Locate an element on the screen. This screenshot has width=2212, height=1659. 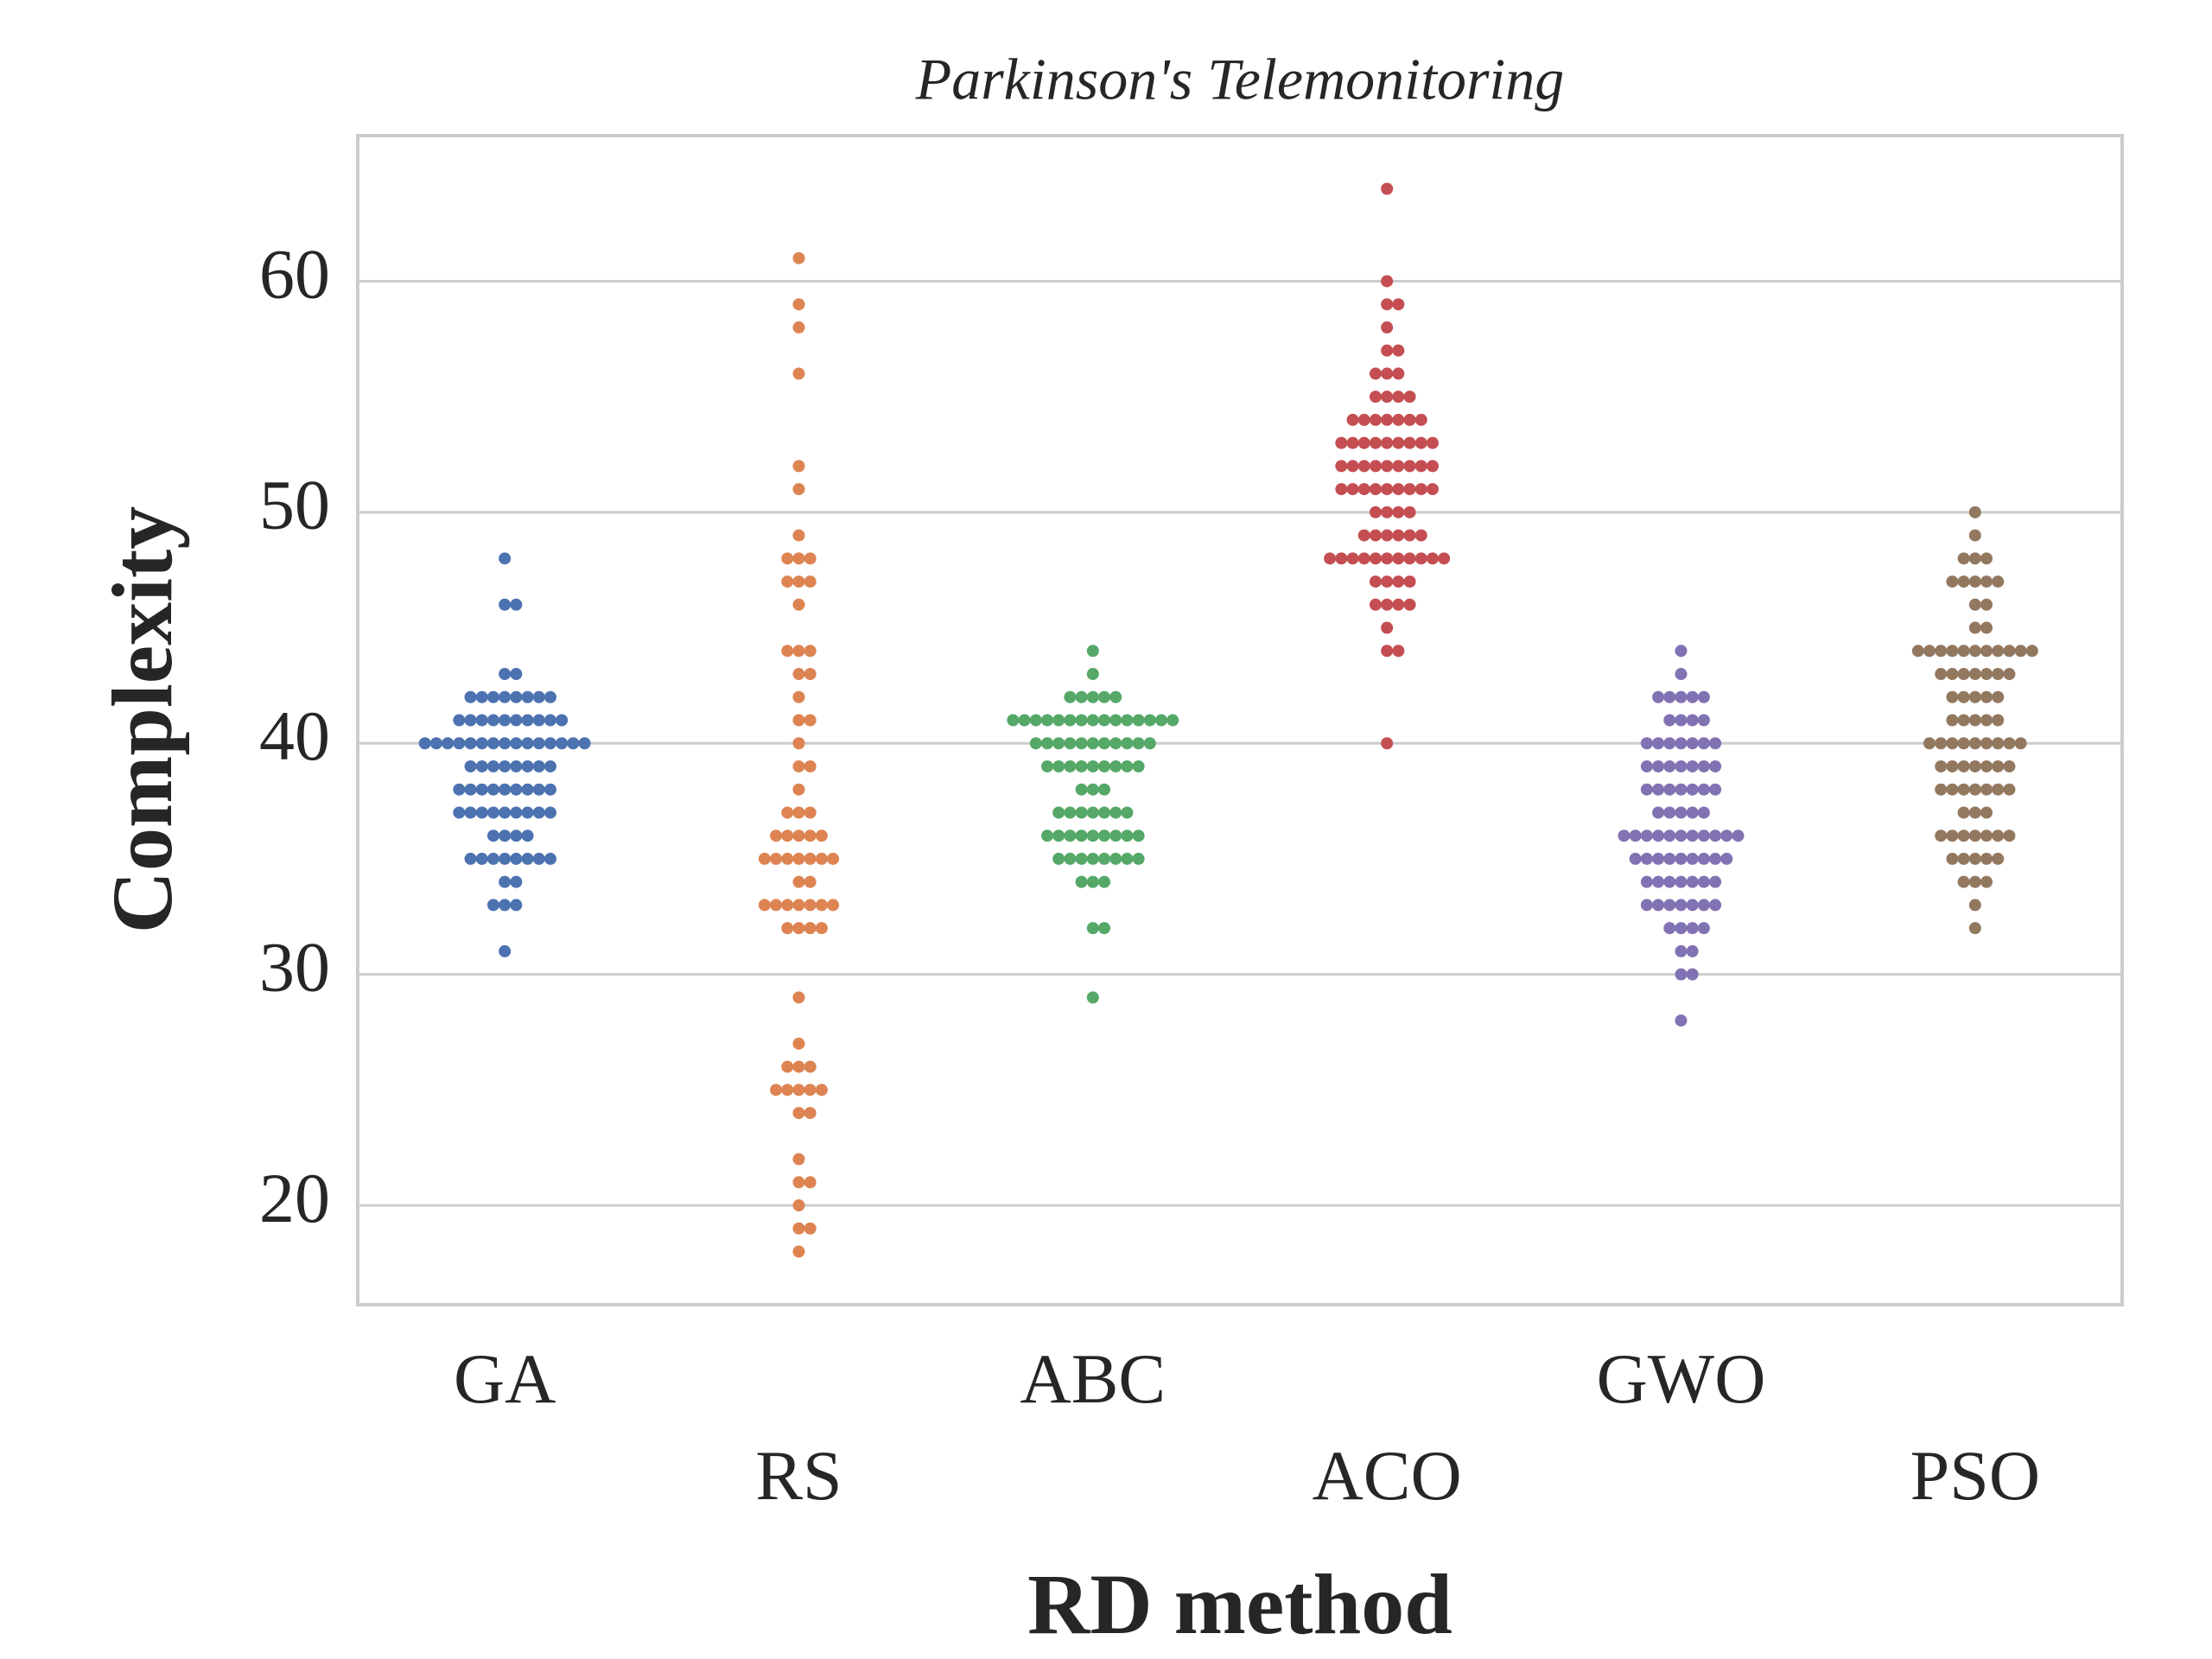
x-tick-label: GA is located at coordinates (505, 1378).